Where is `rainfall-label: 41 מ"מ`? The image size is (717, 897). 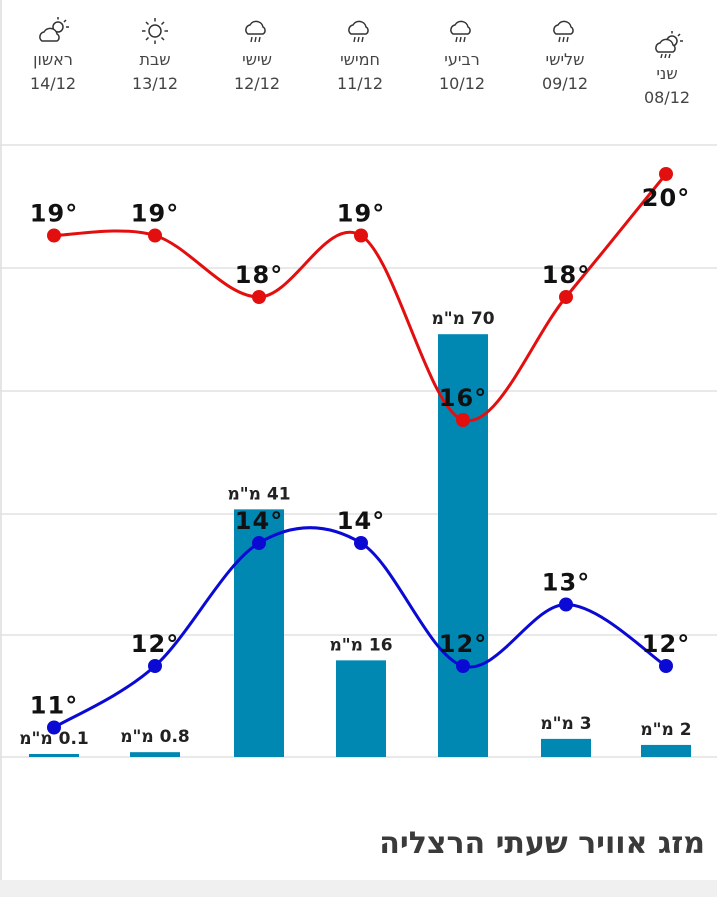 rainfall-label: 41 מ"מ is located at coordinates (258, 494).